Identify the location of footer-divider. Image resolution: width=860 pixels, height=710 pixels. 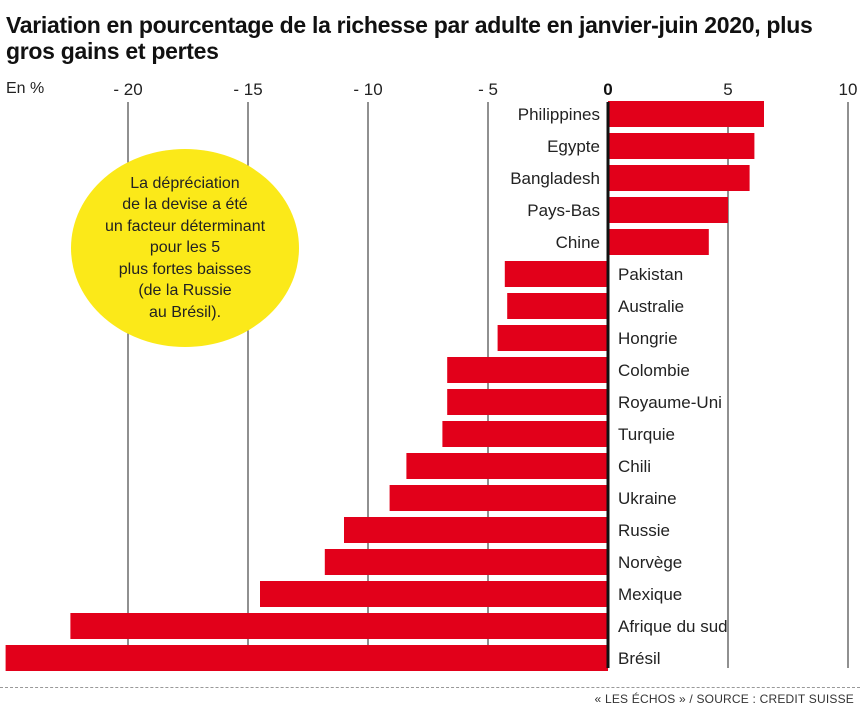
(430, 687).